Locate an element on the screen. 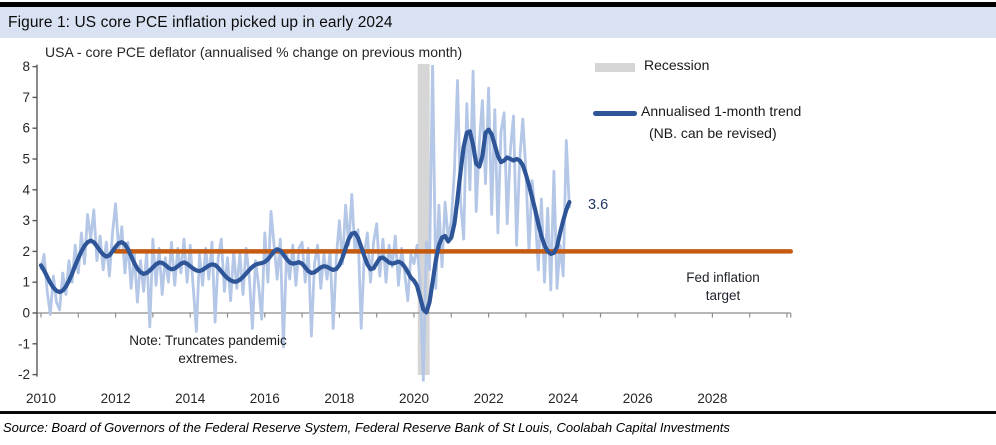  recession-legend-swatch is located at coordinates (615, 67).